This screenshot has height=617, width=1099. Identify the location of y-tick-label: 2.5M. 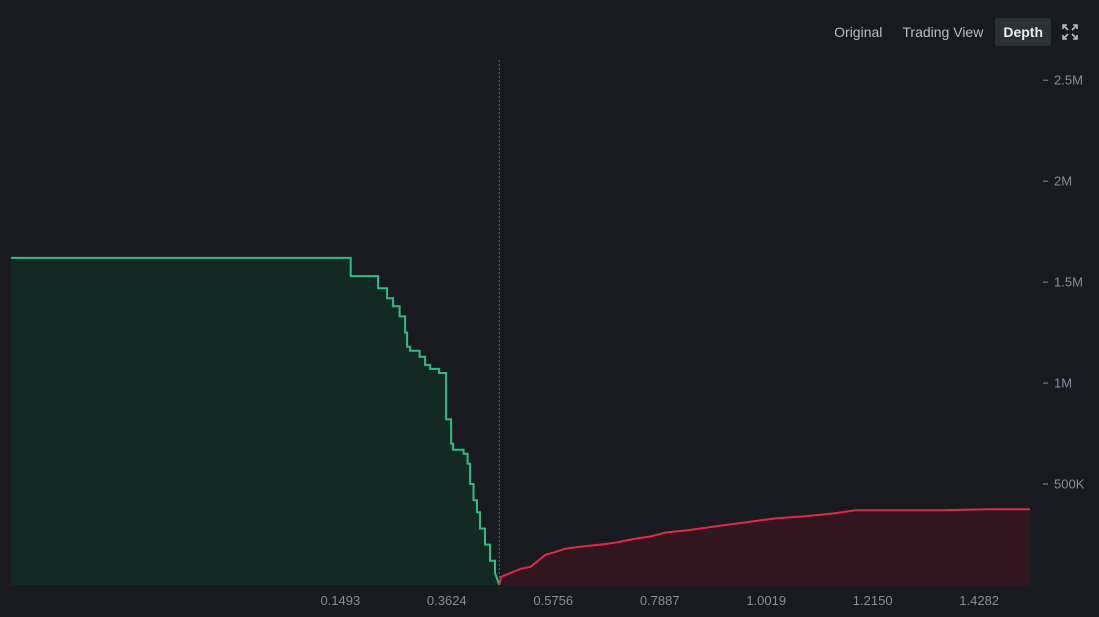
(1068, 80).